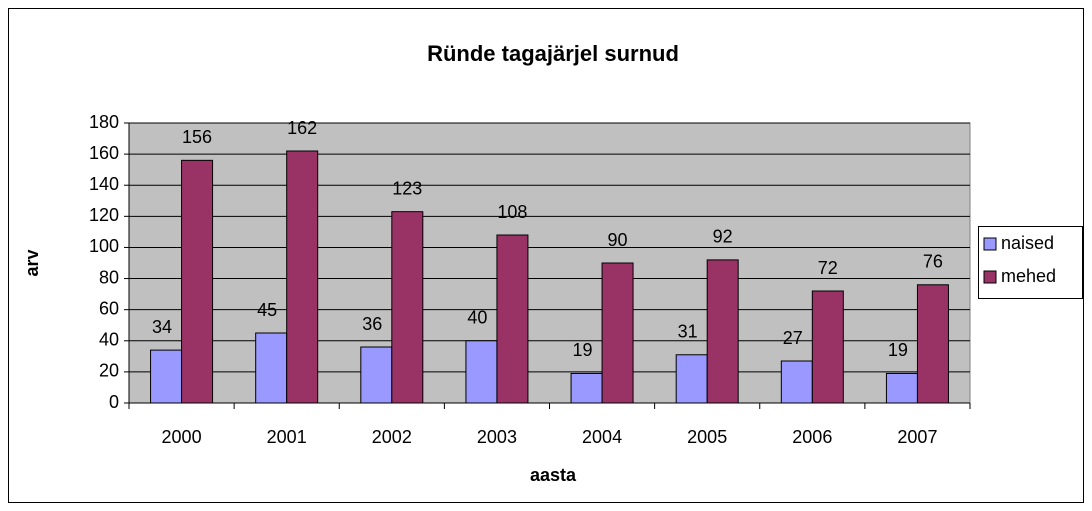  I want to click on y-tick-label: 140, so click(104, 184).